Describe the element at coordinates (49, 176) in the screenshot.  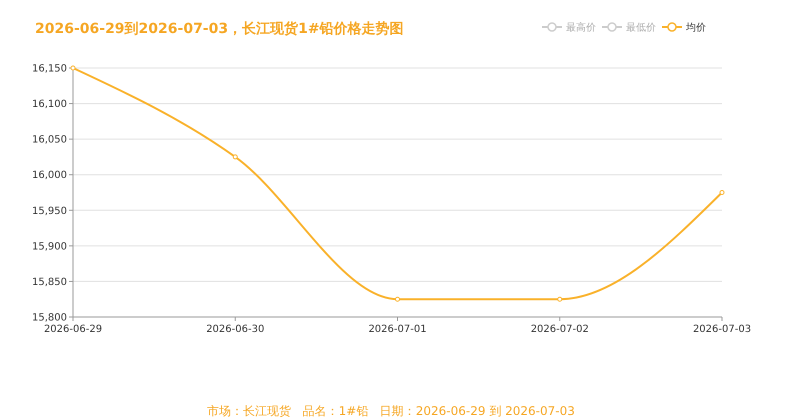
I see `y-tick-label: 16,000` at that location.